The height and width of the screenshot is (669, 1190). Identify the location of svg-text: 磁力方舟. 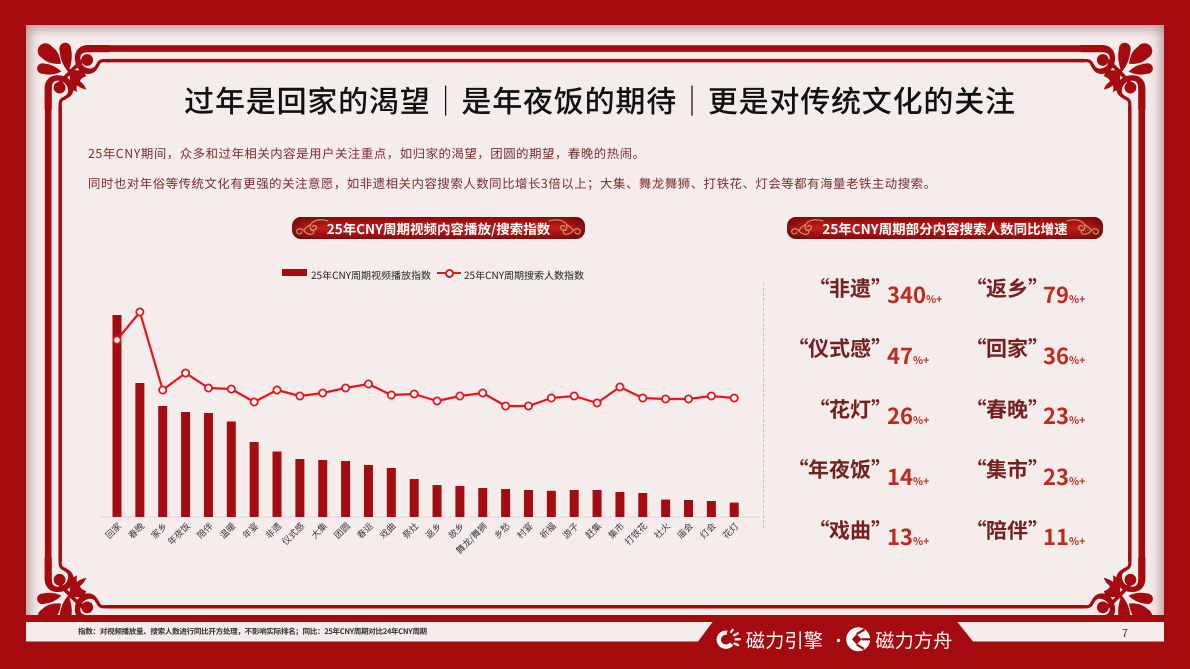
(913, 640).